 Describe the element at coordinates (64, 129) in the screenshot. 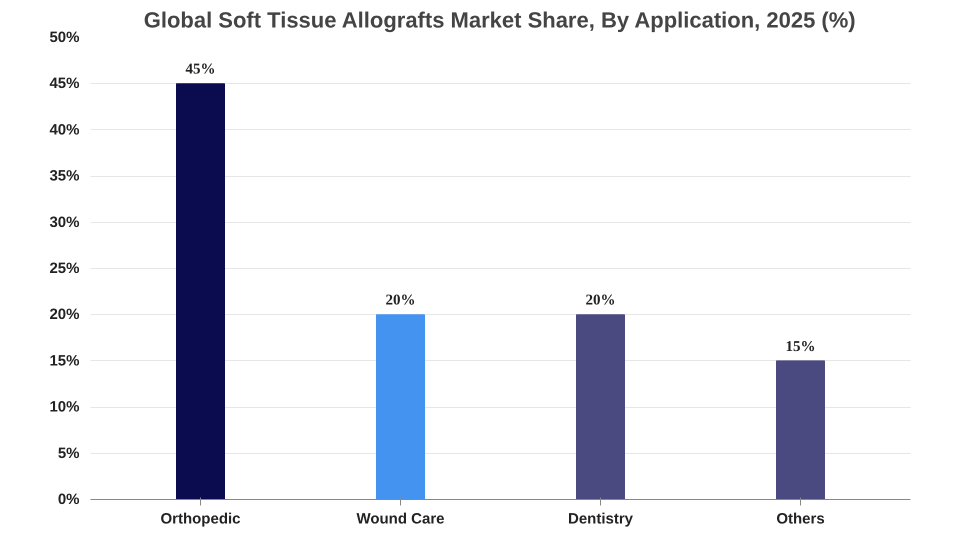

I see `y-tick-label: 40%` at that location.